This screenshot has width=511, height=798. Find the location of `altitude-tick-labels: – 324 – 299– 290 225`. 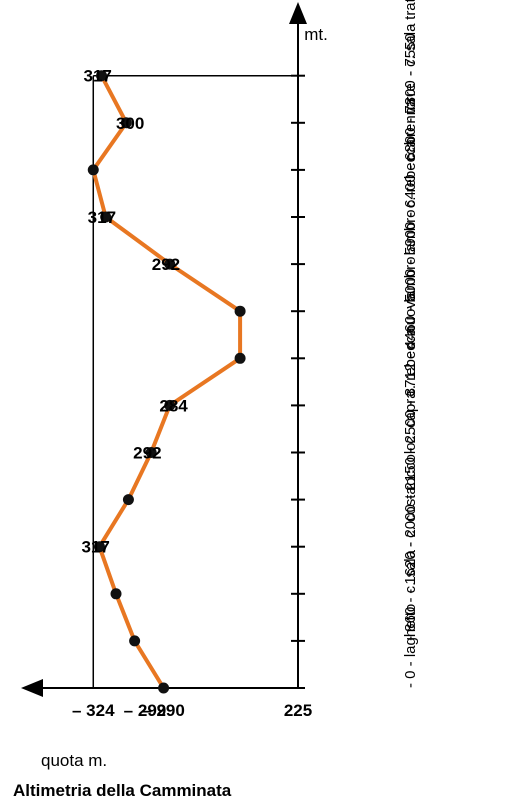

altitude-tick-labels: – 324 – 299– 290 225 is located at coordinates (192, 710).